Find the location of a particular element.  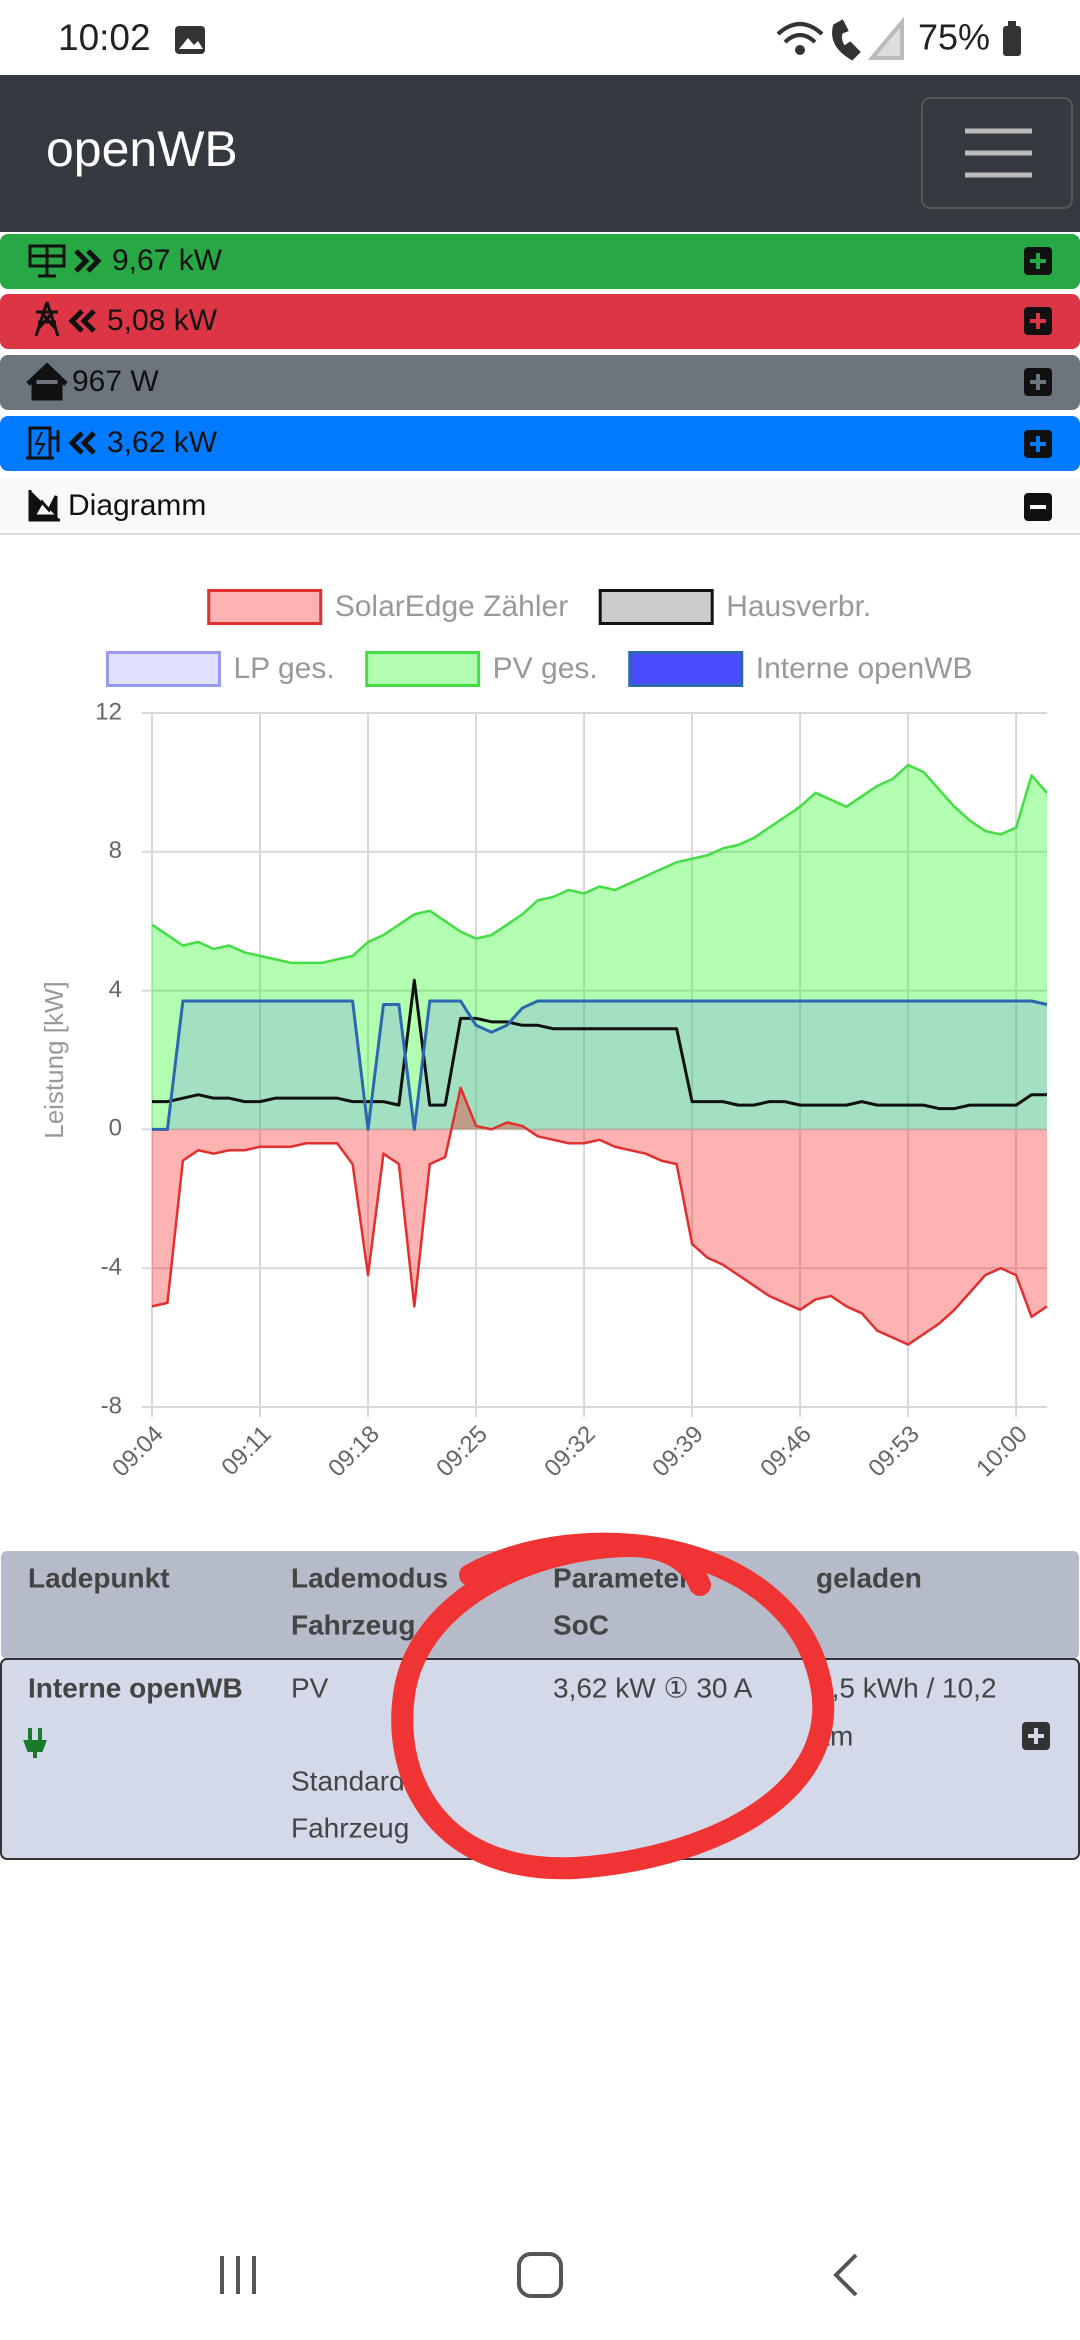

y-tick-label: 0 is located at coordinates (115, 1128).